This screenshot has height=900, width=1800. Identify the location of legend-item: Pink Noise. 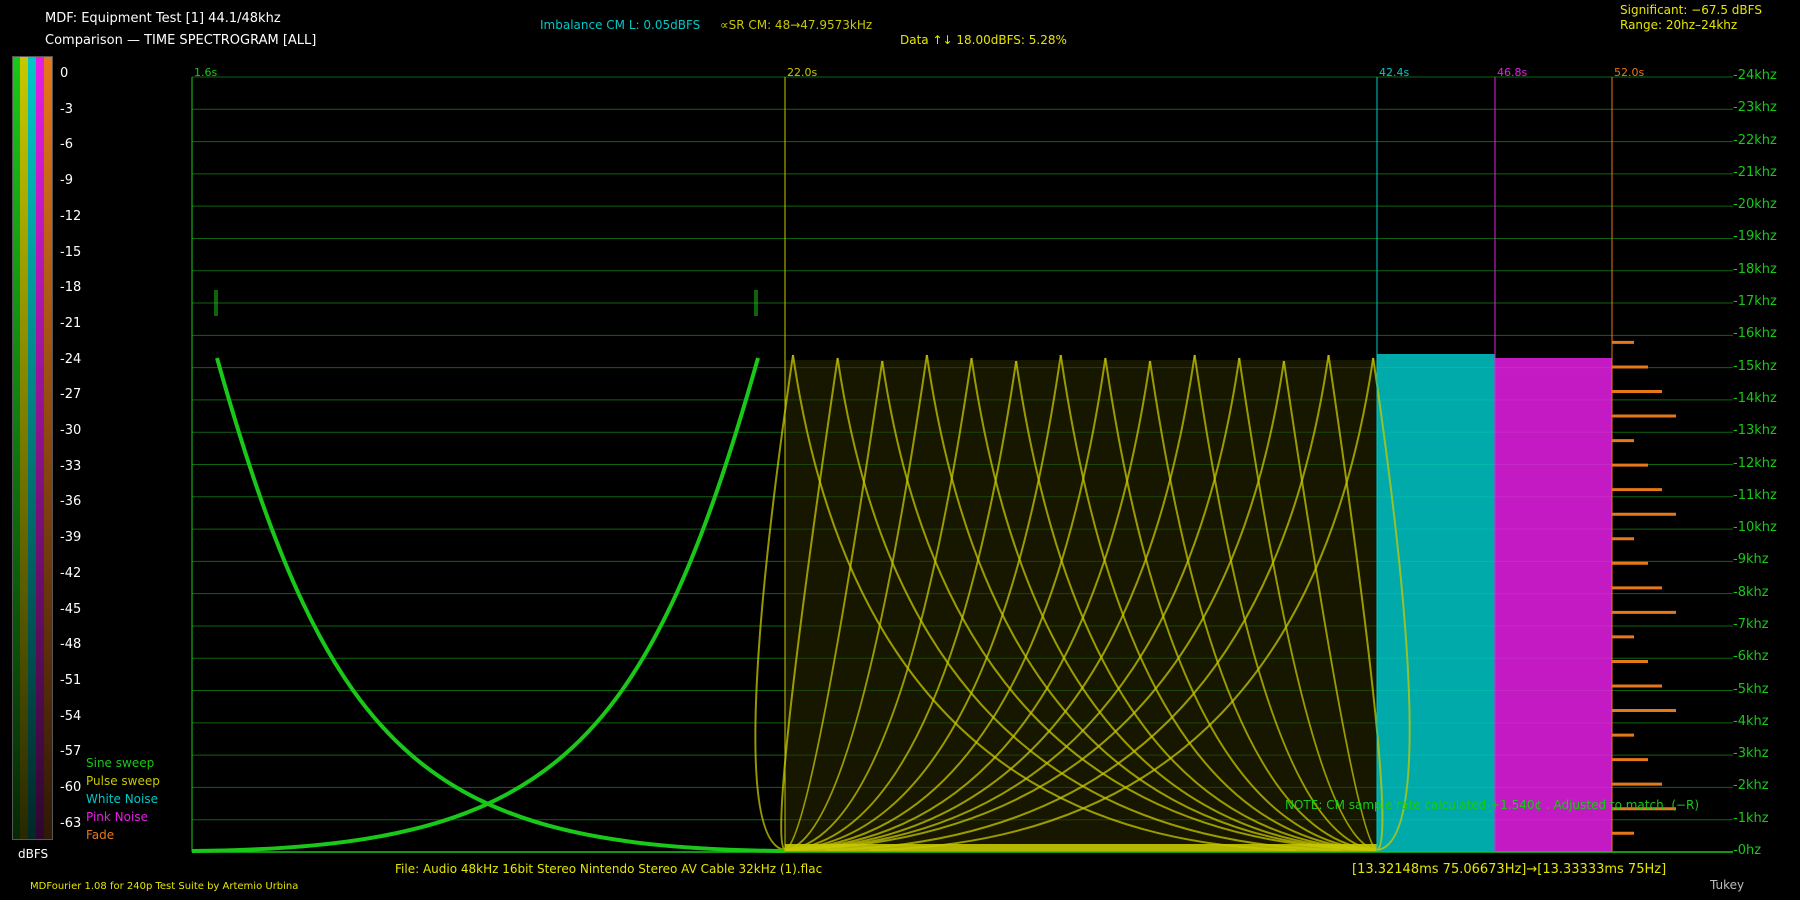
(117, 817).